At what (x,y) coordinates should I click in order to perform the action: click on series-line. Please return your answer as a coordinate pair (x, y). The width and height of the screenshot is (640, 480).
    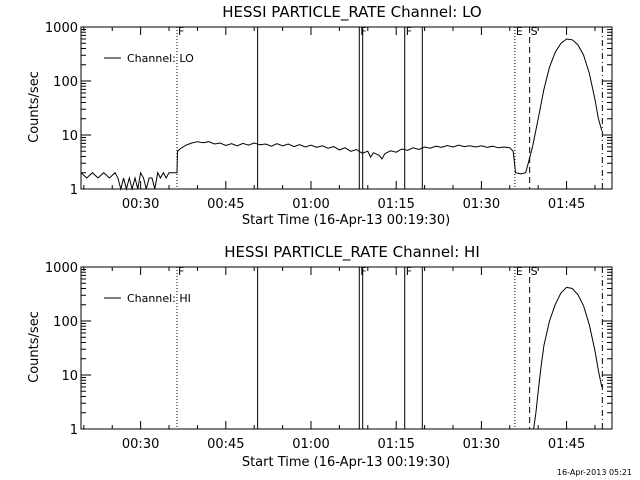
    Looking at the image, I should click on (568, 358).